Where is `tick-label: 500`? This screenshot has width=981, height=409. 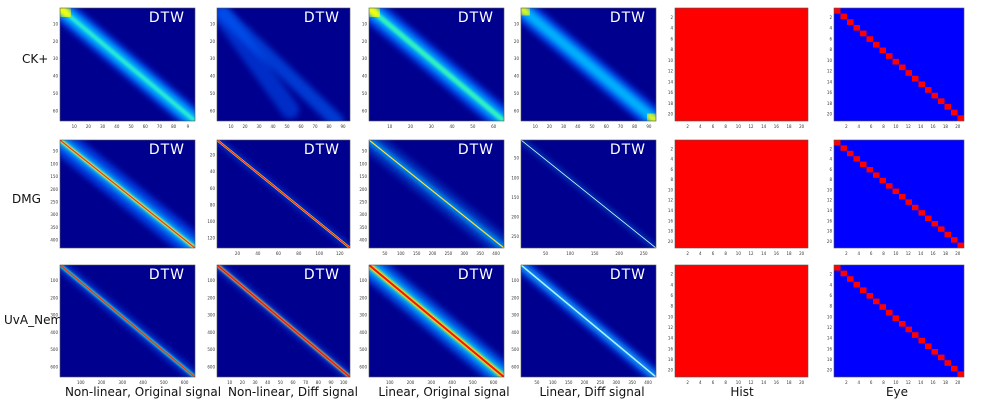 tick-label: 500 is located at coordinates (164, 382).